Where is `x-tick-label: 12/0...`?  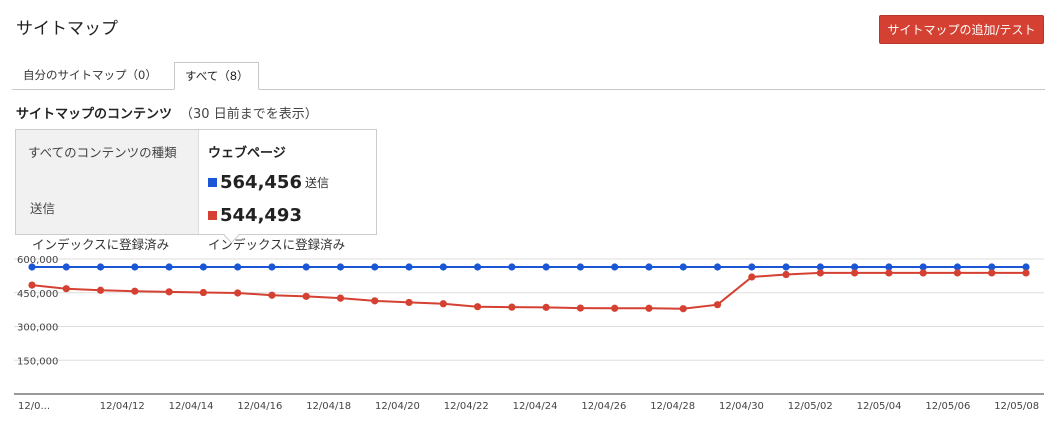
x-tick-label: 12/0... is located at coordinates (34, 406).